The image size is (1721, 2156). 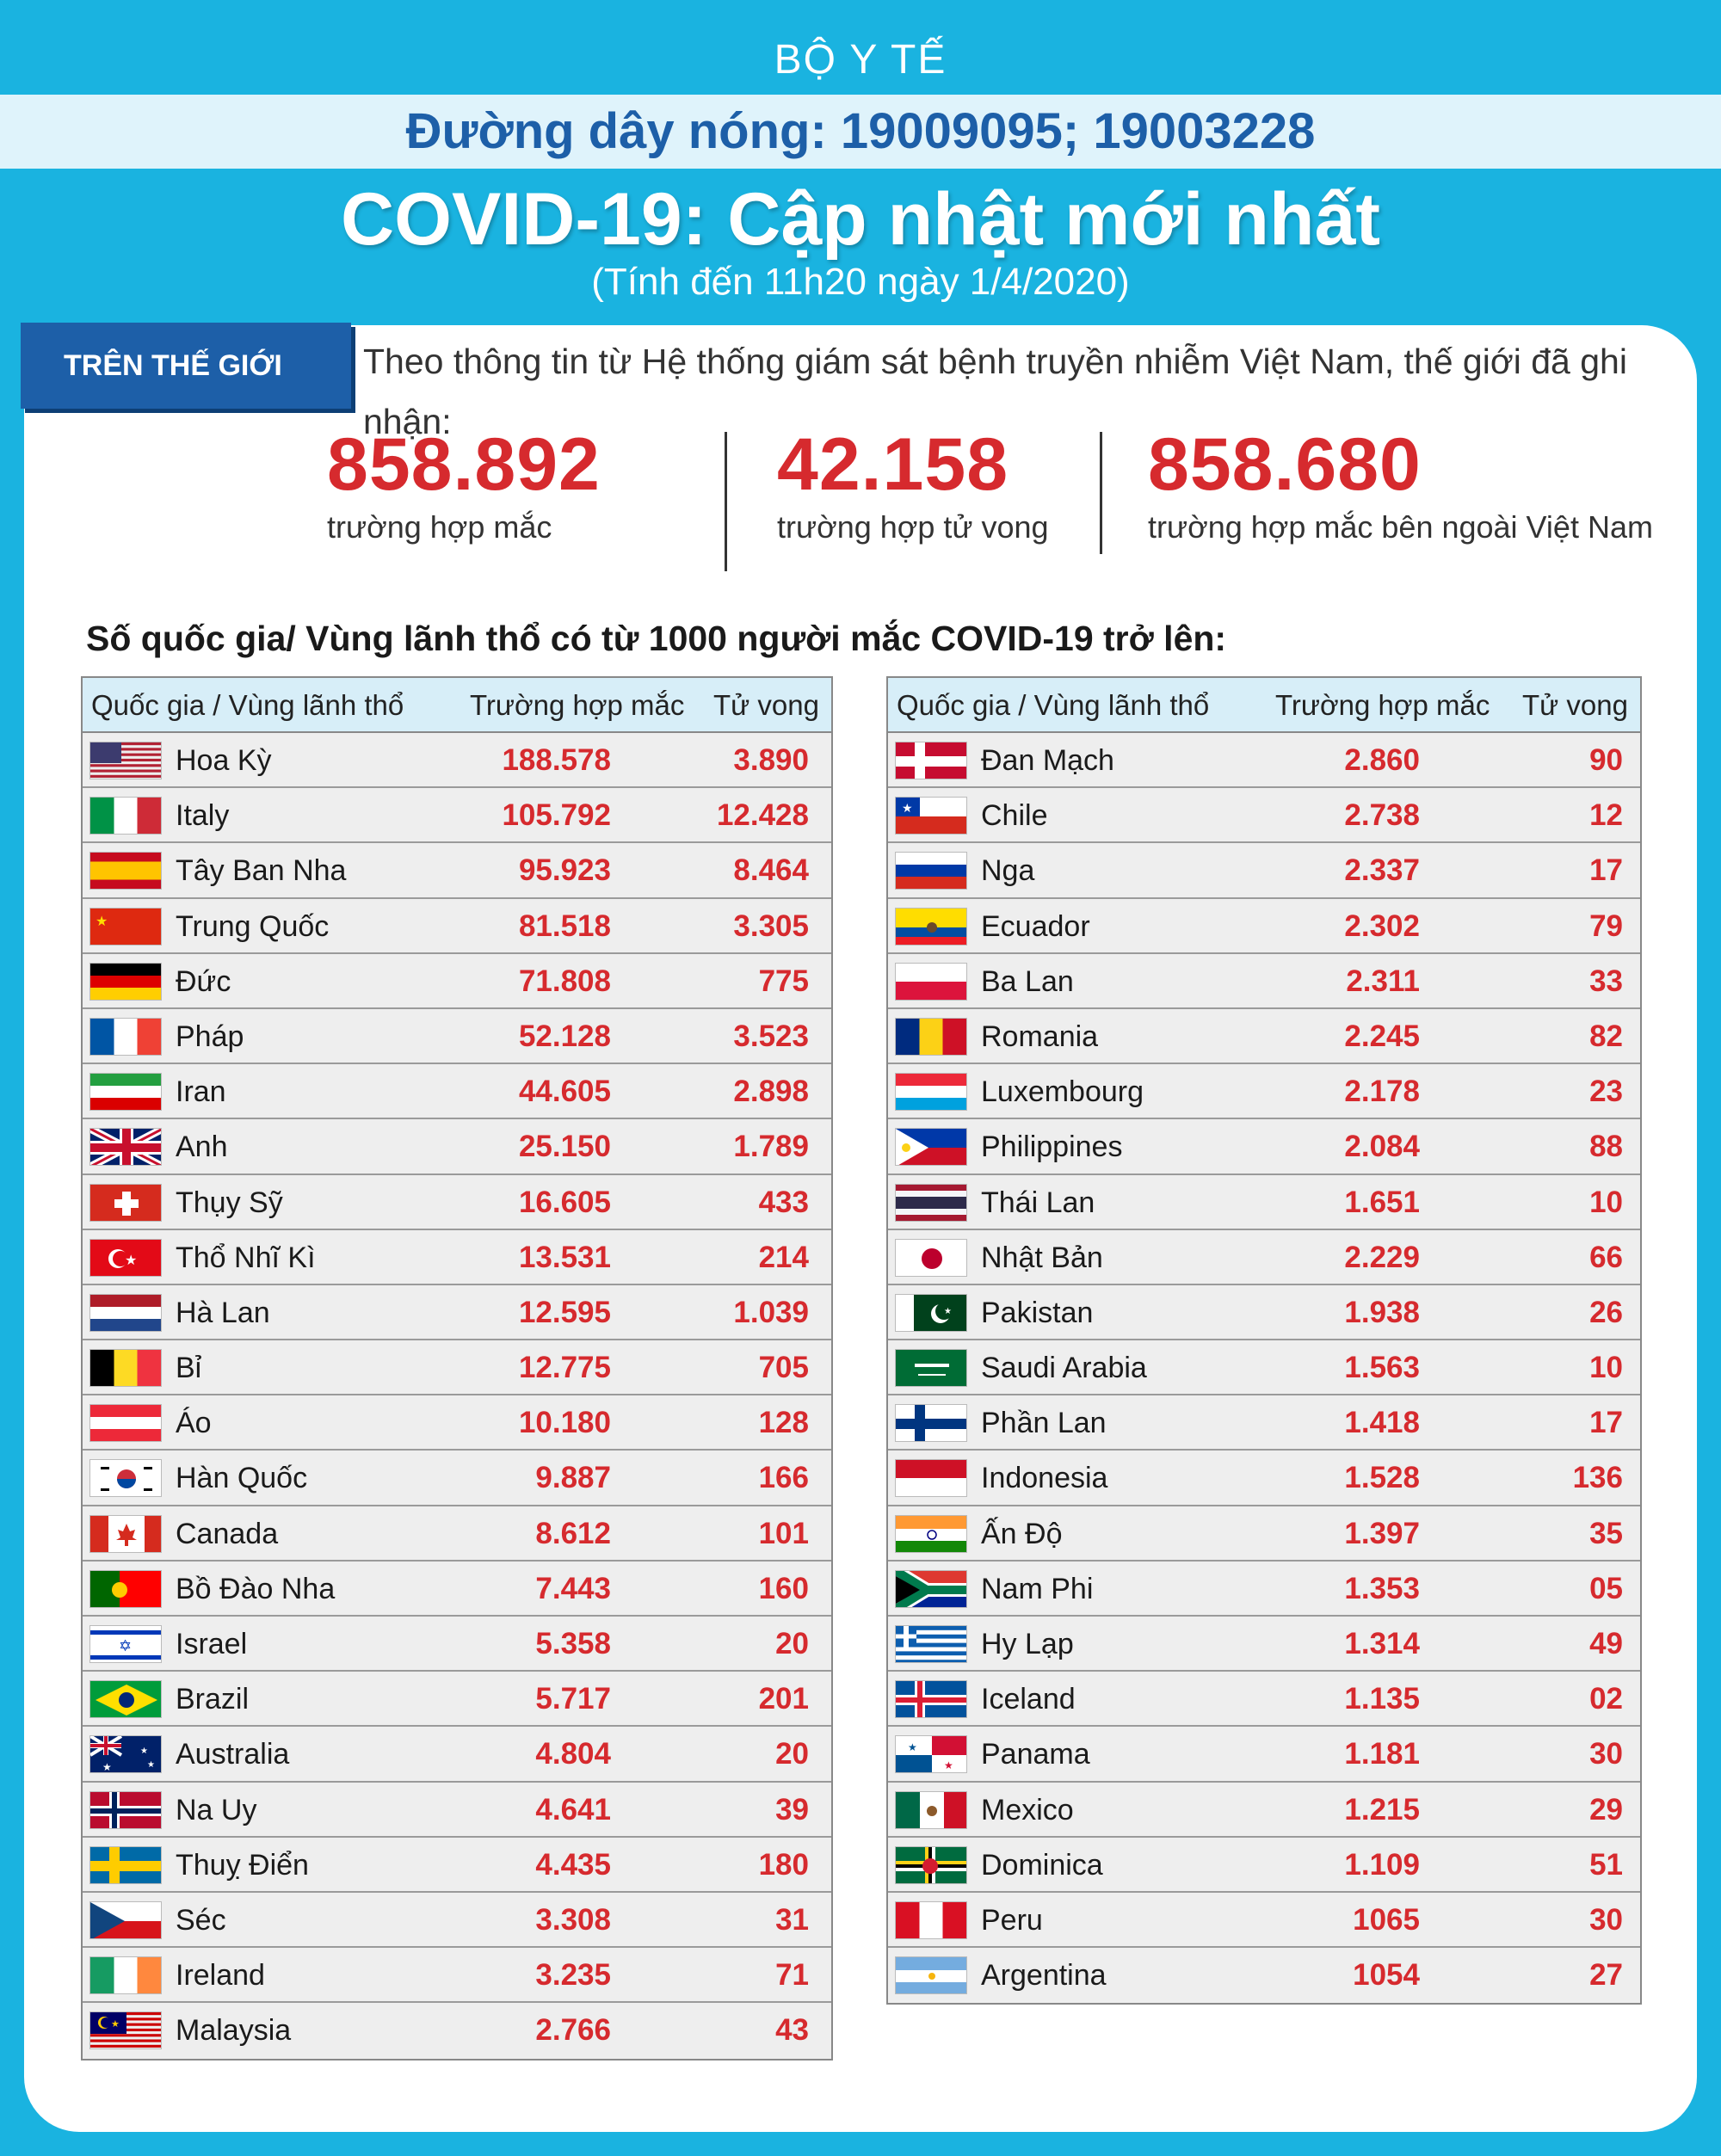 I want to click on table-row: Ecuador 2.302 79, so click(x=1264, y=926).